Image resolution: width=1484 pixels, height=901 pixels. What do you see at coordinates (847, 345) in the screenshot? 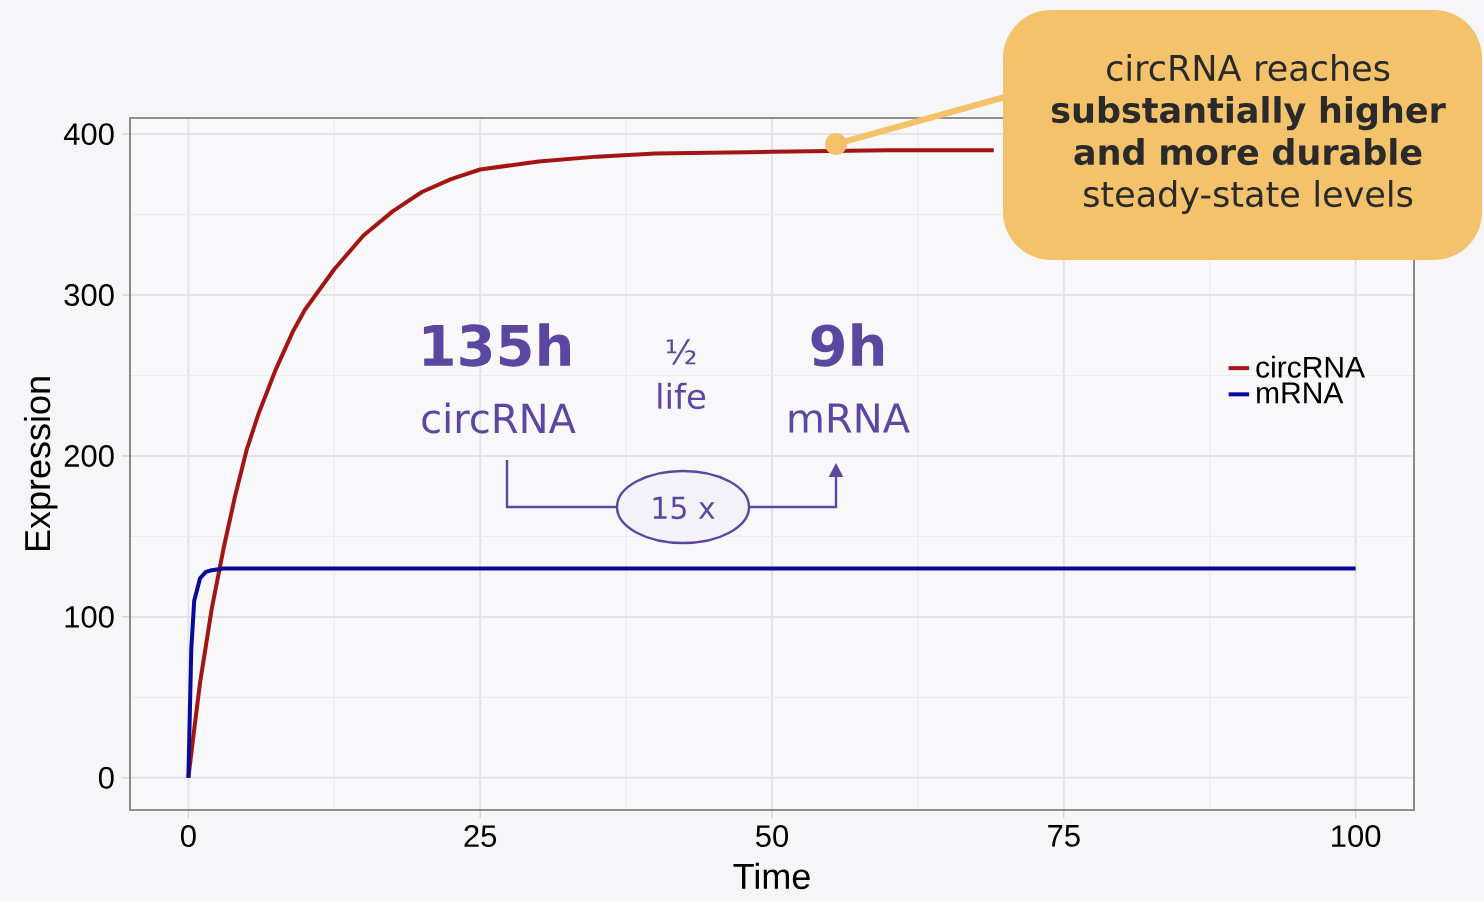
I see `annotation: 9h` at bounding box center [847, 345].